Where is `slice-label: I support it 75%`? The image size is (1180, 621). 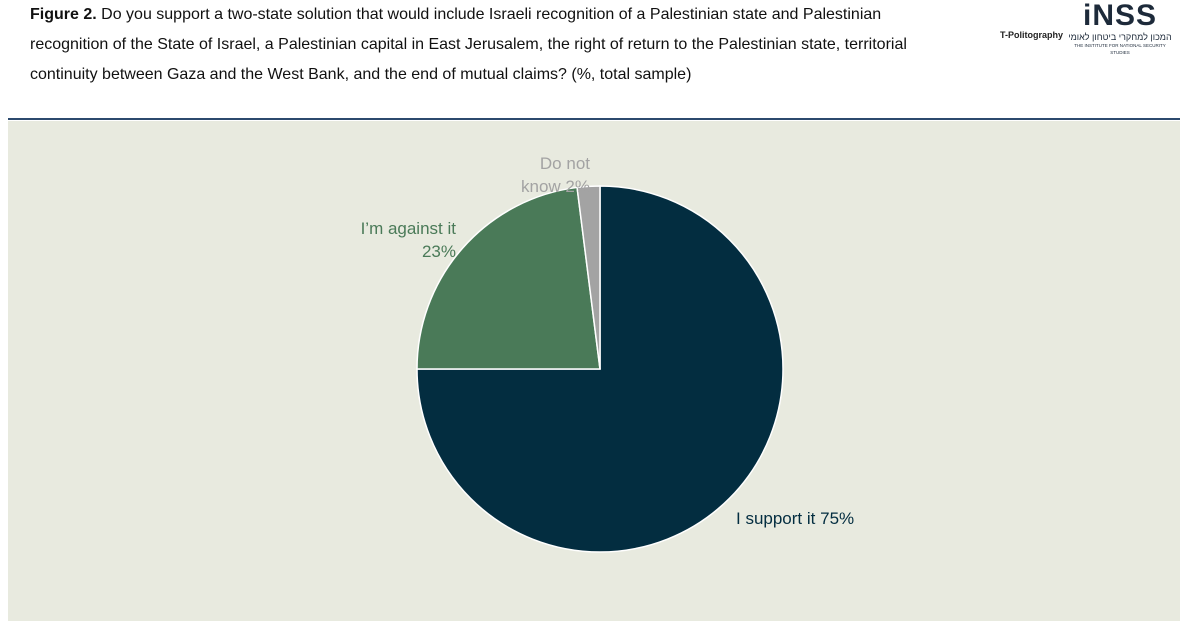
slice-label: I support it 75% is located at coordinates (816, 518).